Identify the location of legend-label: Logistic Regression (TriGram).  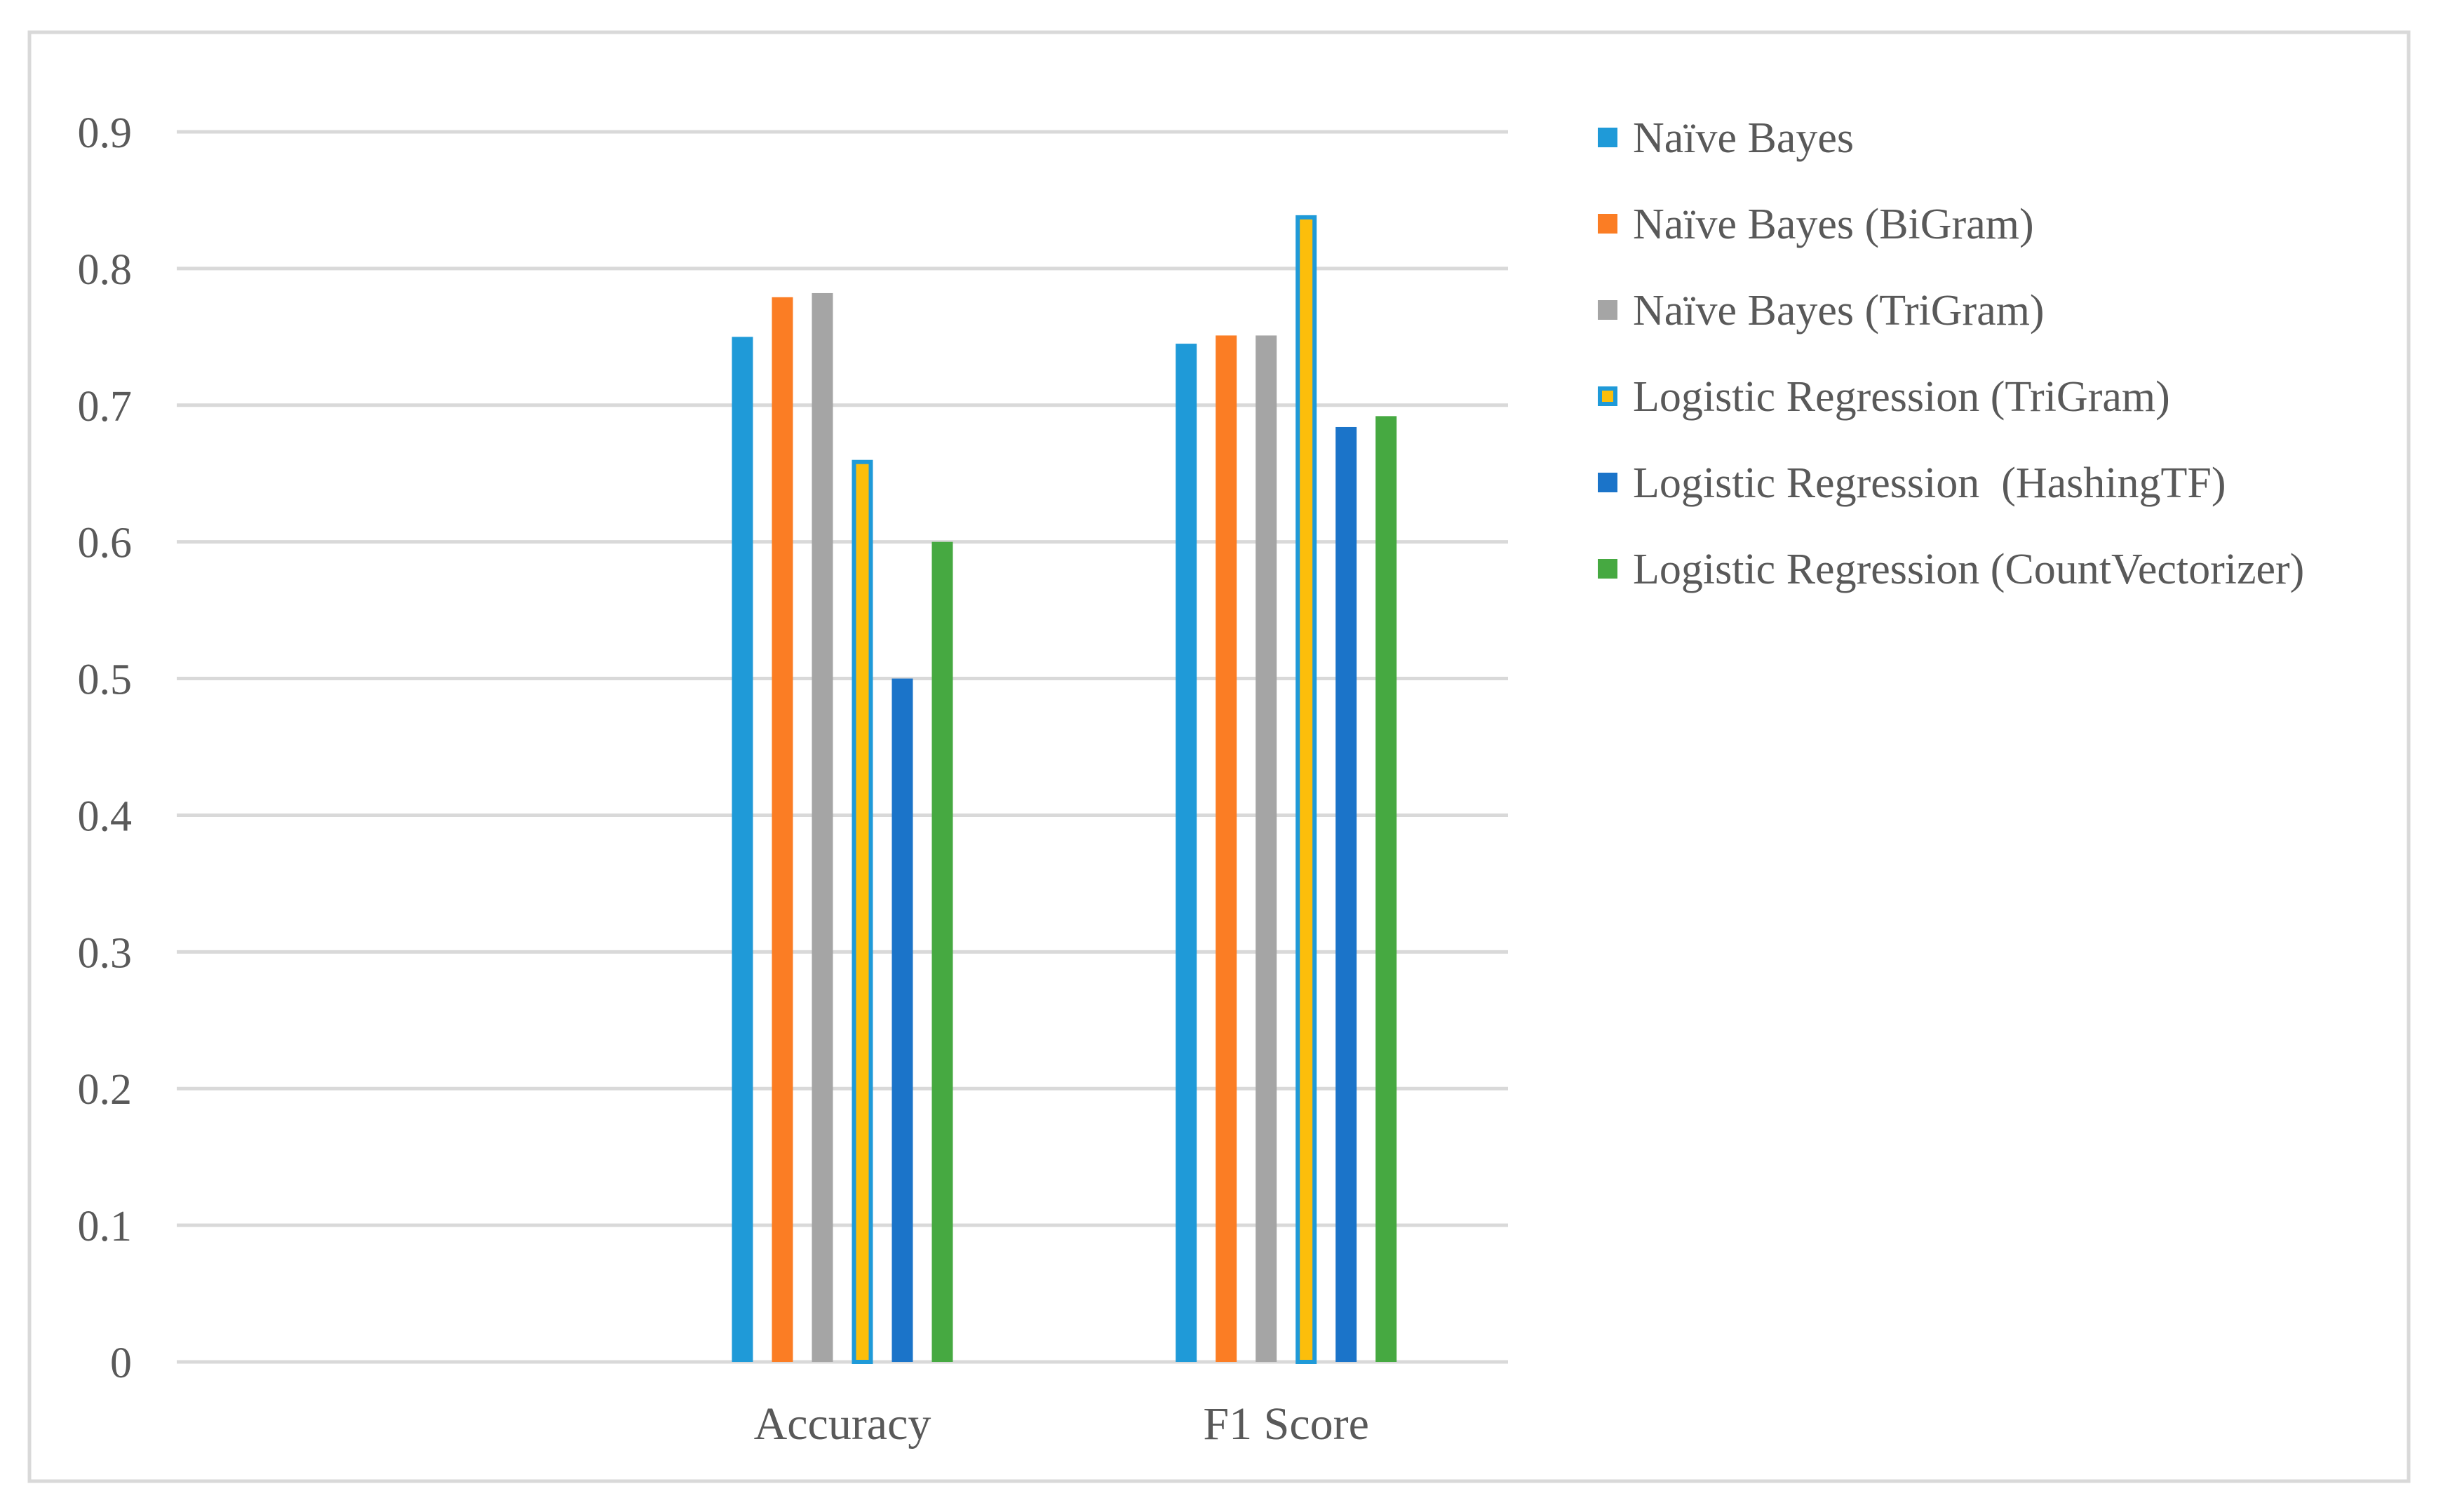
(1901, 397).